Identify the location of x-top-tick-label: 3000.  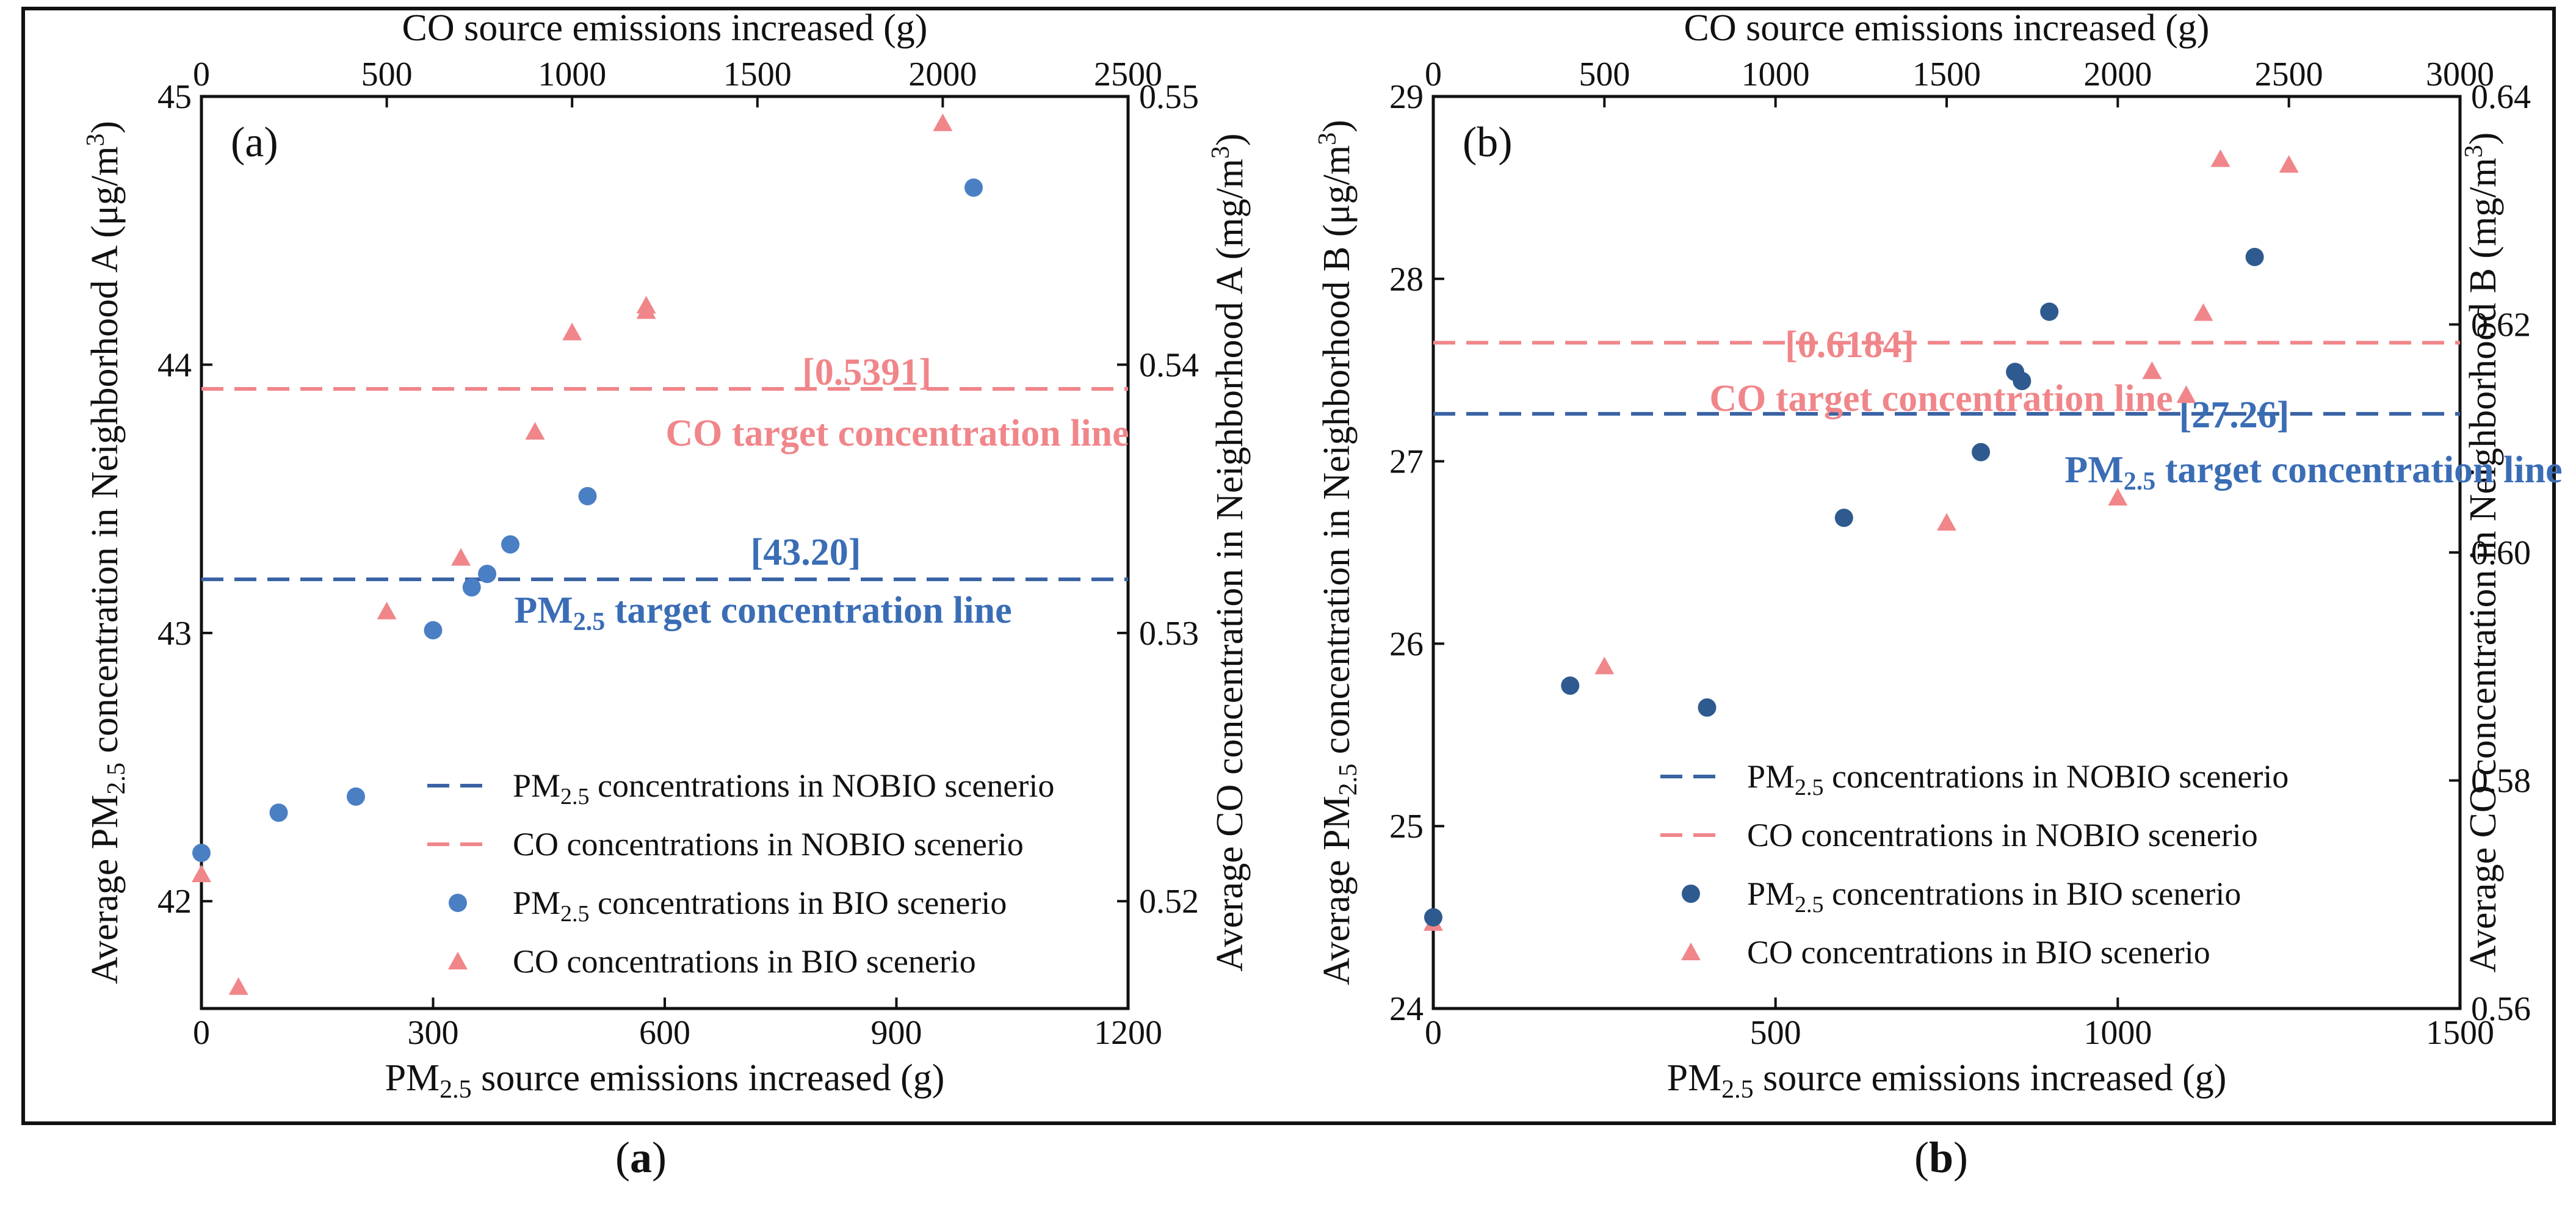
(2460, 74).